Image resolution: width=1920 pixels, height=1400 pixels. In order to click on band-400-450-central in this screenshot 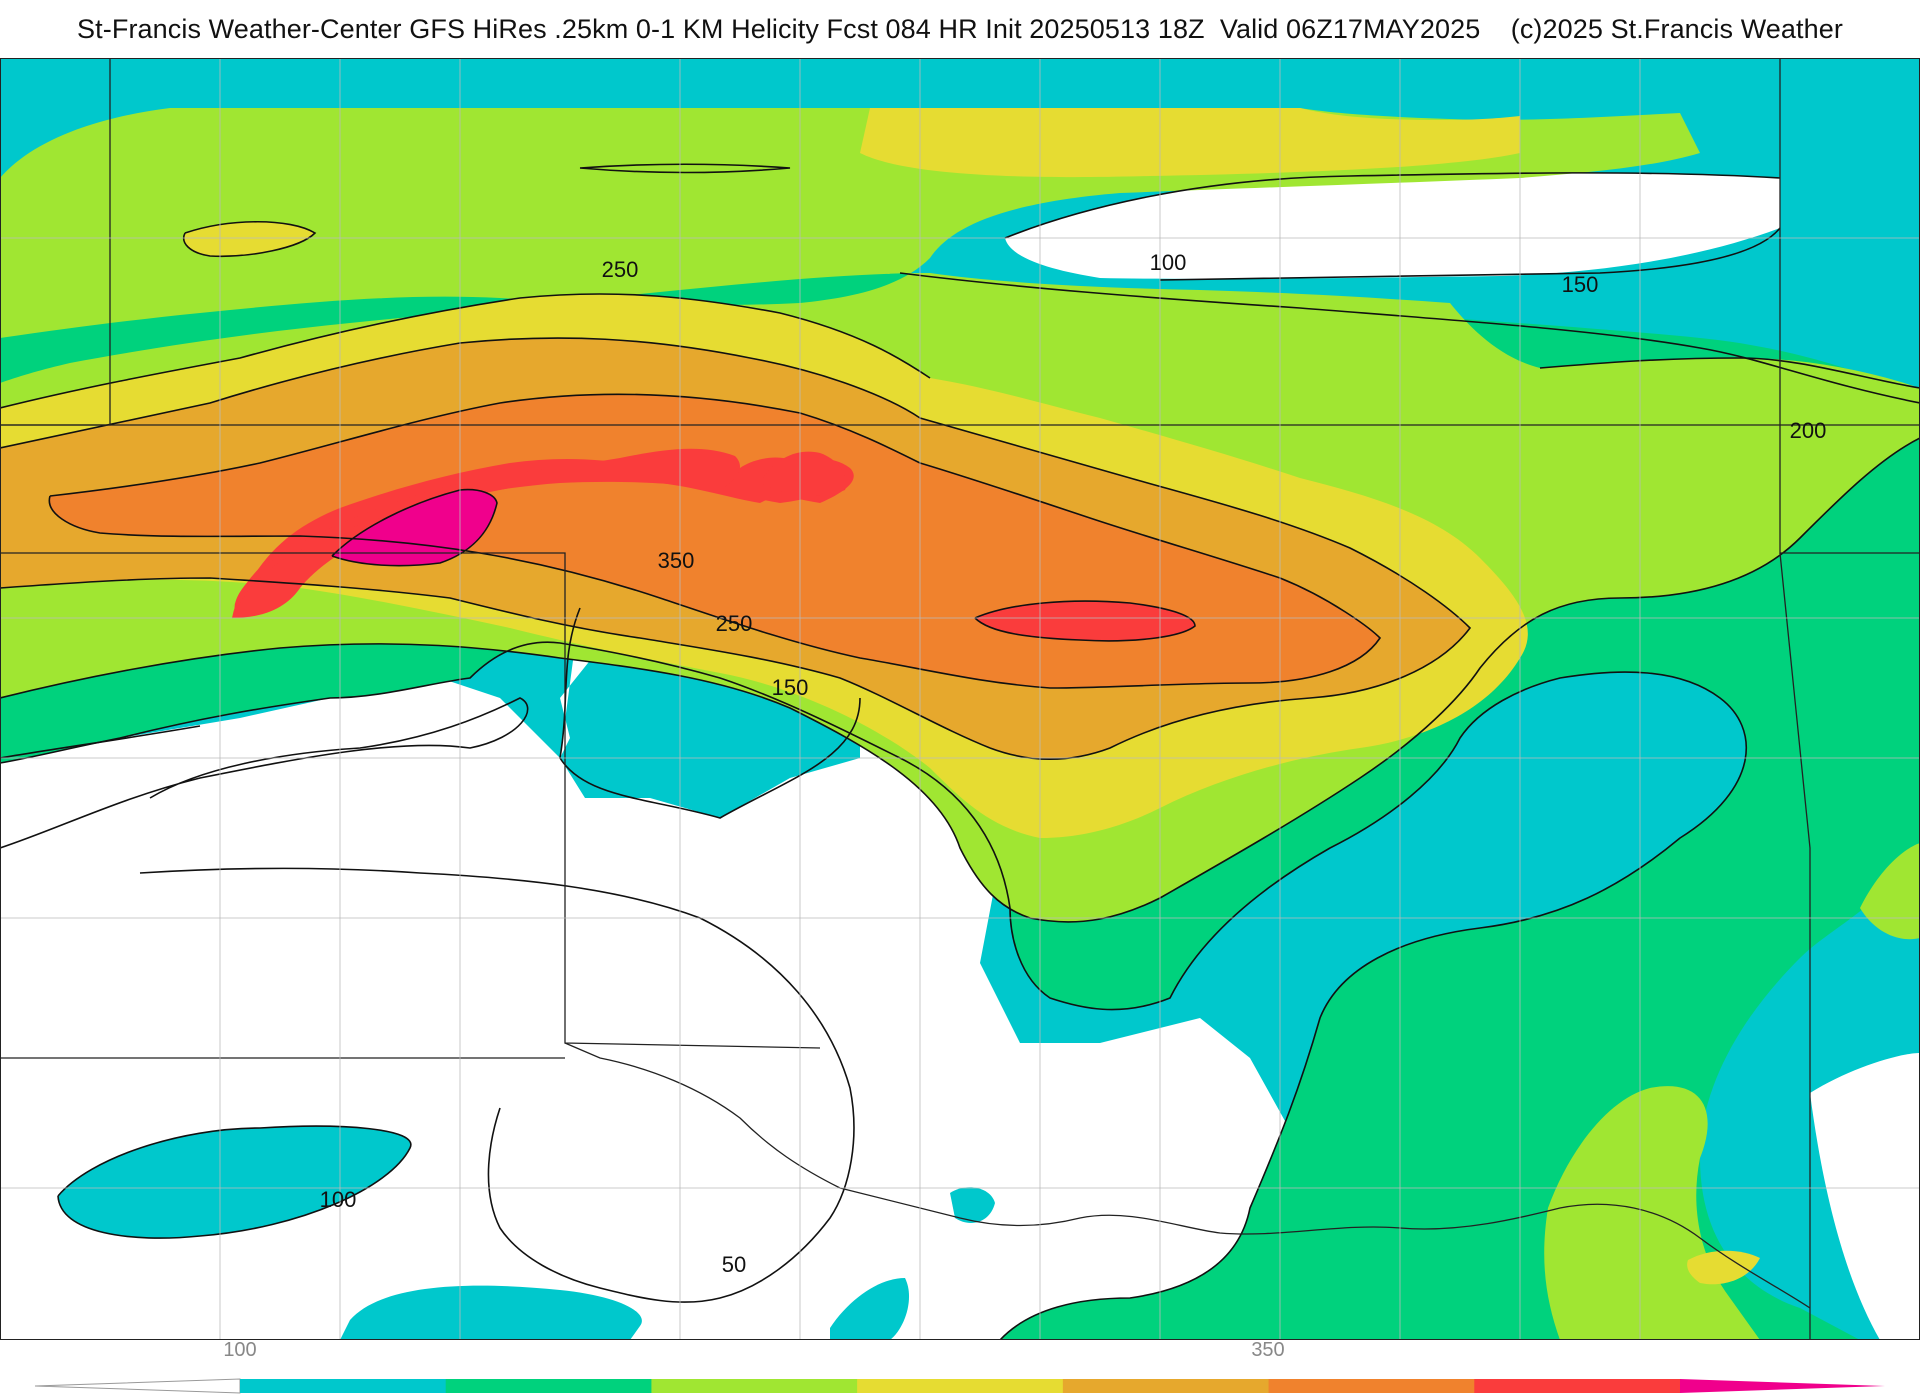, I will do `click(517, 538)`.